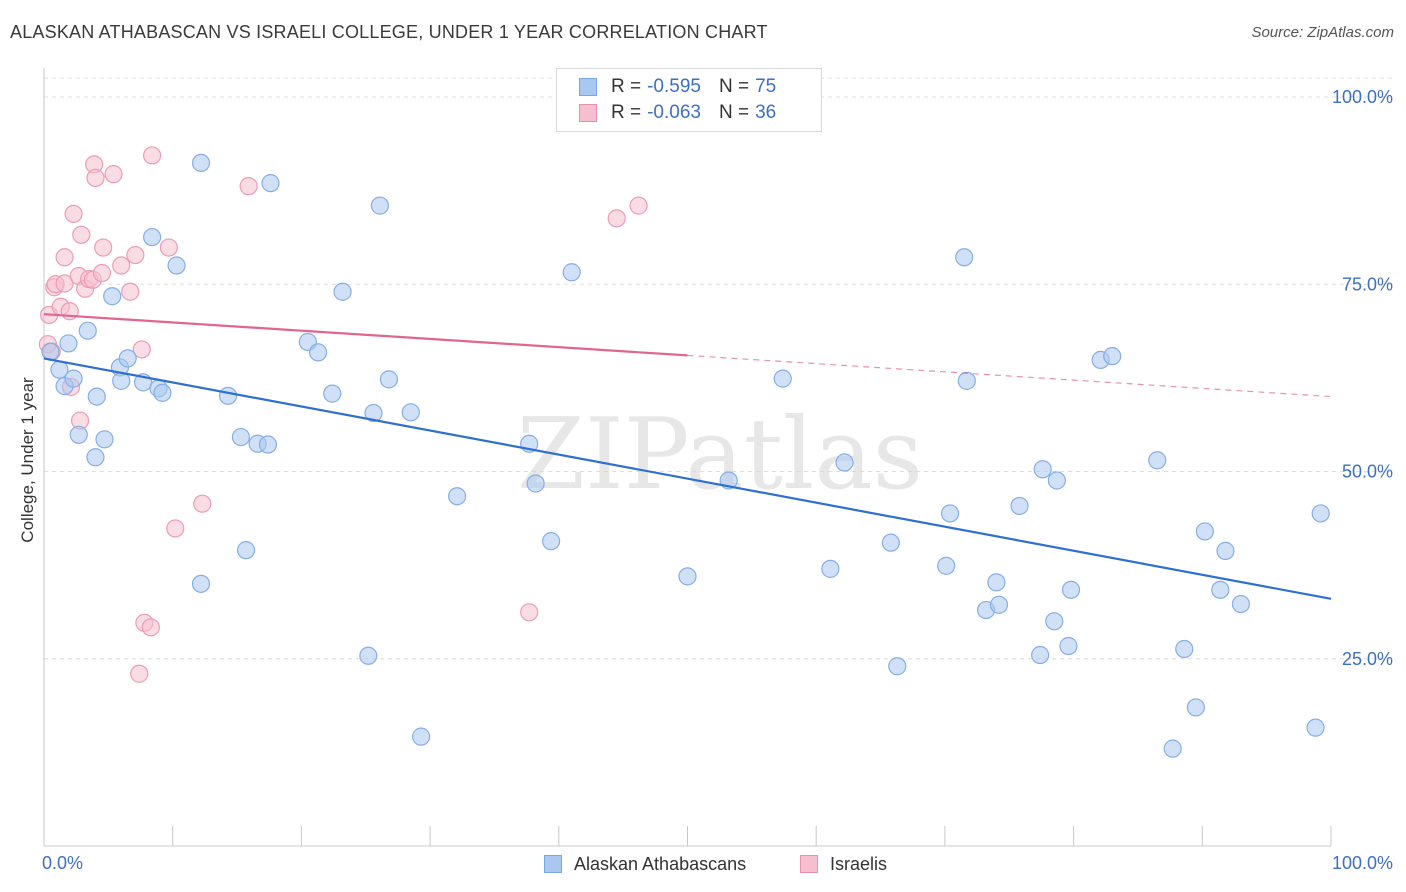 This screenshot has height=892, width=1406. I want to click on legend-item-israelis: Israelis, so click(843, 864).